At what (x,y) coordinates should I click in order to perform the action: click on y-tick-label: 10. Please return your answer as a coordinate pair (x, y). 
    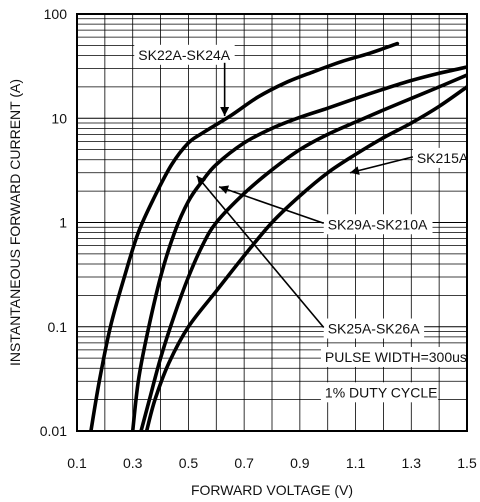
    Looking at the image, I should click on (59, 118).